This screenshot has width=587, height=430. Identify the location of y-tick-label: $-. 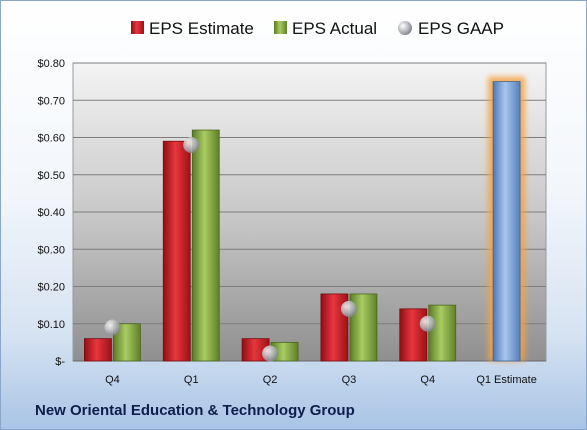
(60, 362).